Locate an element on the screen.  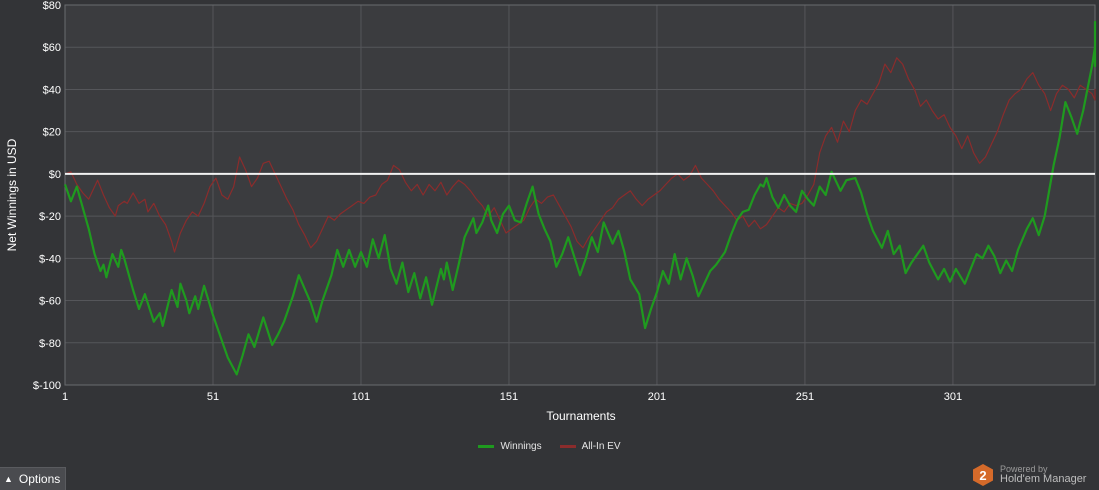
y-tick-label: $60 is located at coordinates (52, 48).